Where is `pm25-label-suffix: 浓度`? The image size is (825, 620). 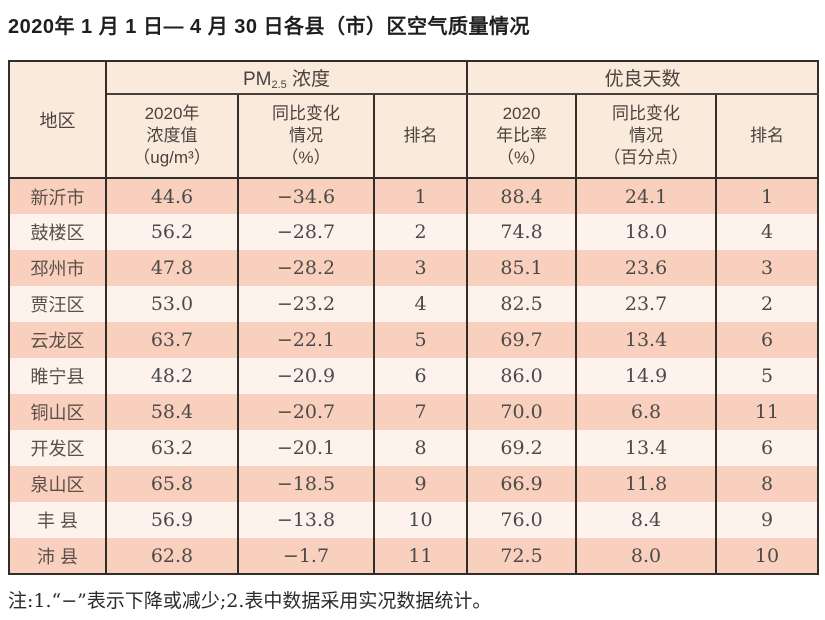 pm25-label-suffix: 浓度 is located at coordinates (308, 79).